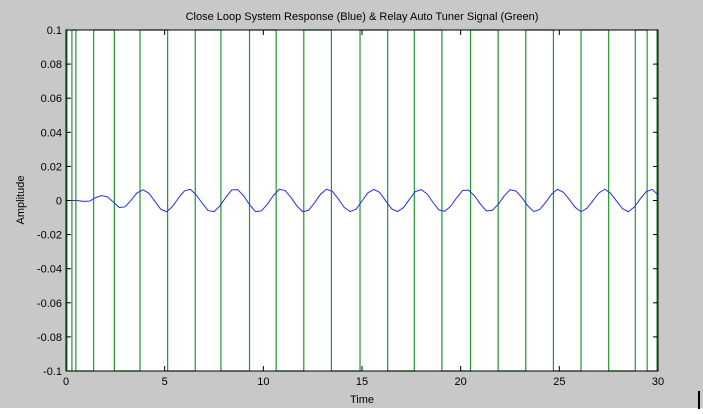  What do you see at coordinates (51, 65) in the screenshot?
I see `y-tick-label: 0.08` at bounding box center [51, 65].